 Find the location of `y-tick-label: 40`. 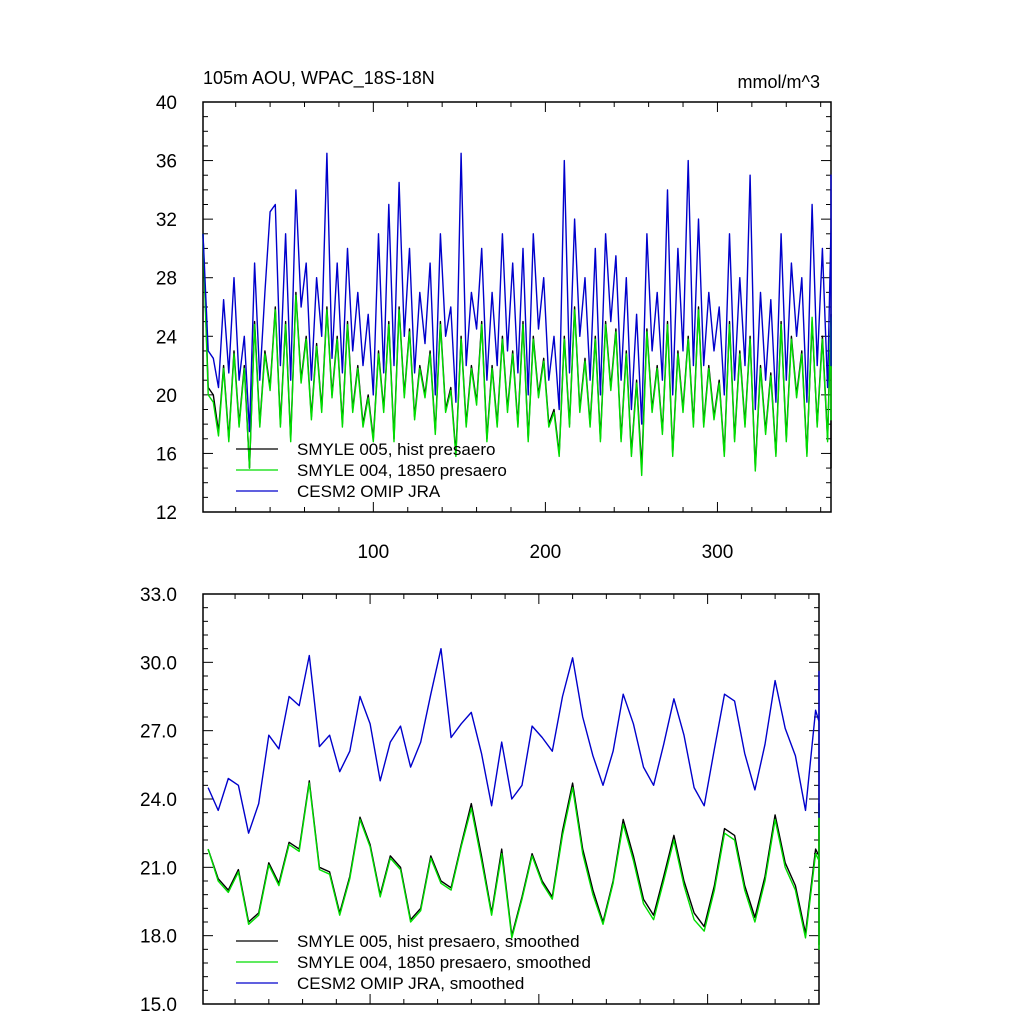

y-tick-label: 40 is located at coordinates (166, 103).